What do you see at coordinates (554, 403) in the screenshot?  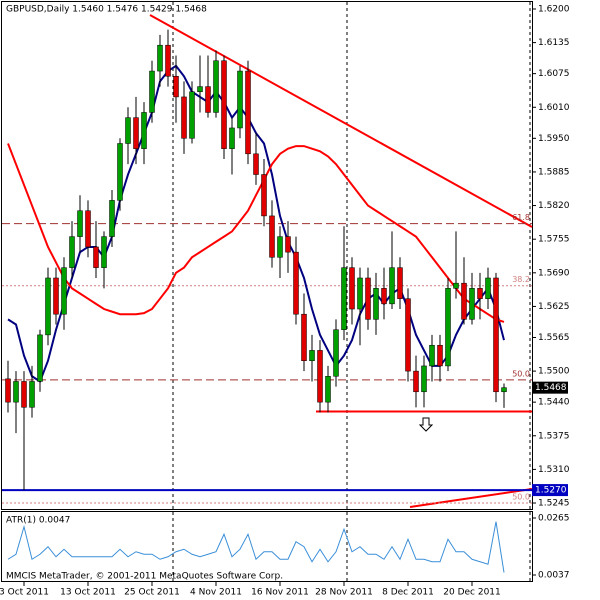 I see `y-tick-label: 1.5440` at bounding box center [554, 403].